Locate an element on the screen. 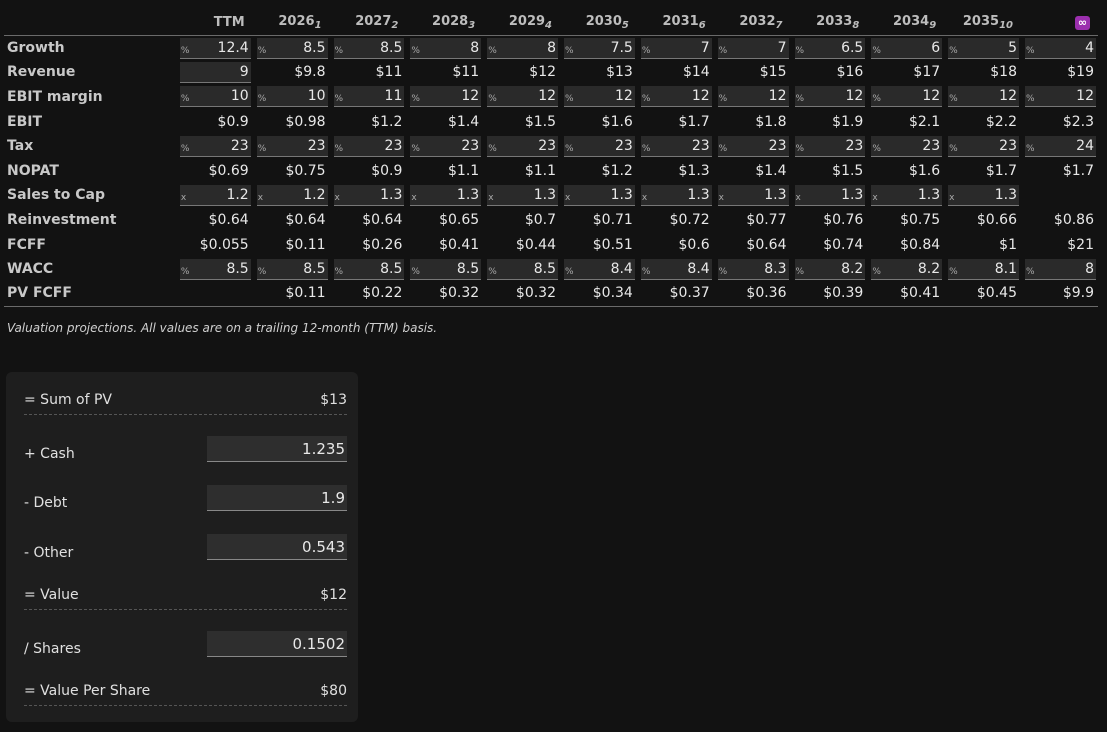  cell-text: $1.4 is located at coordinates (464, 121).